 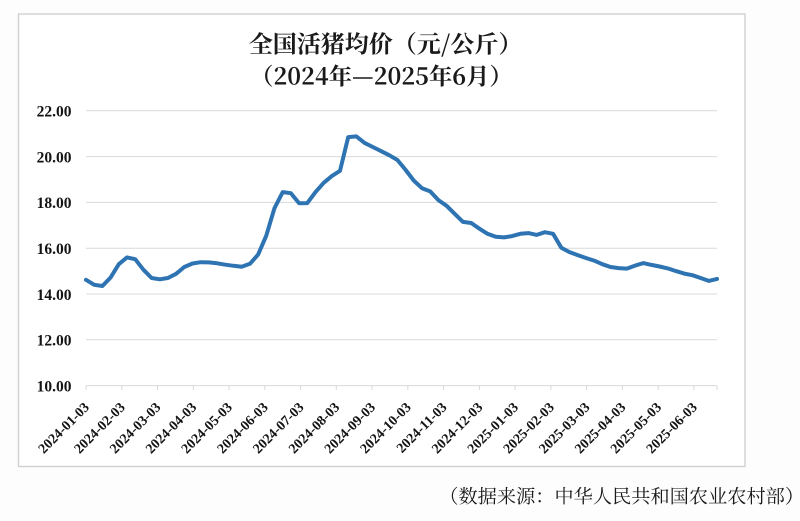 I want to click on svg-text: 18.00, so click(x=54, y=203).